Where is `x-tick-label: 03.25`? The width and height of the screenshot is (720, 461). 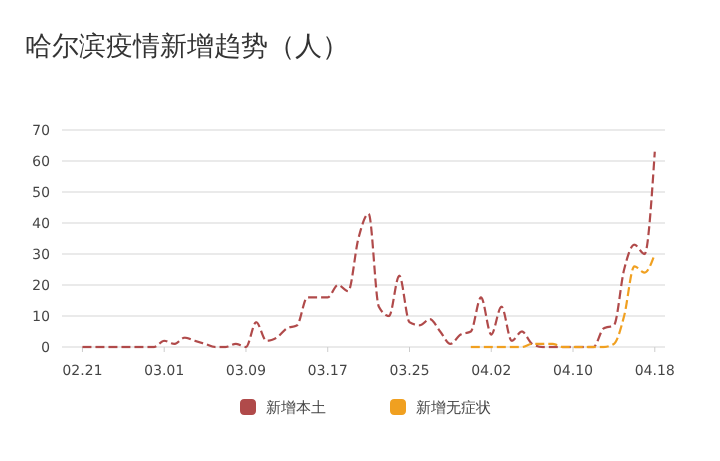
x-tick-label: 03.25 is located at coordinates (409, 371).